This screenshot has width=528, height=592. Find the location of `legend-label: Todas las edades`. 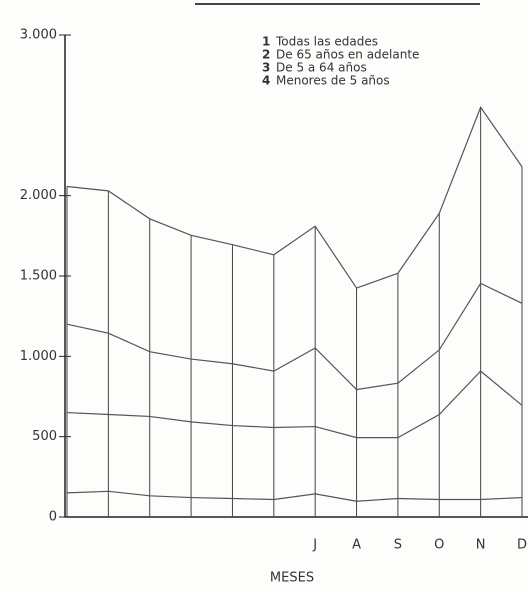

legend-label: Todas las edades is located at coordinates (326, 42).